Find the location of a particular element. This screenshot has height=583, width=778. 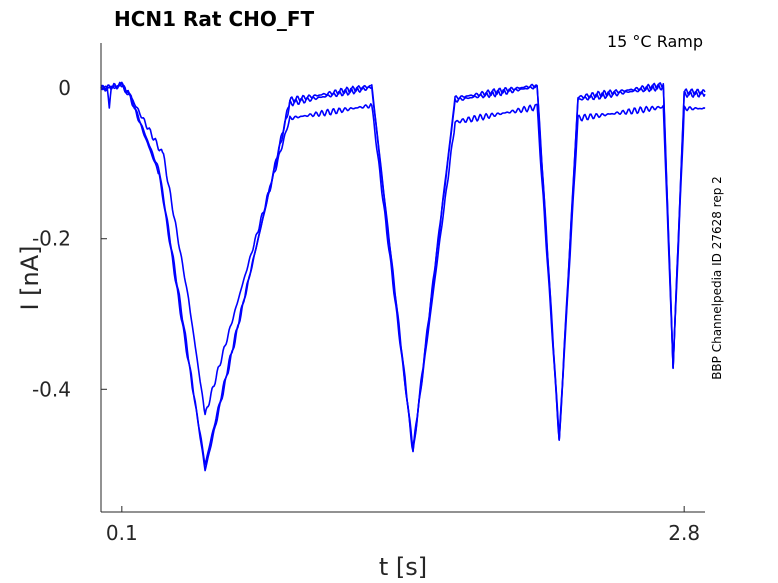

y-tick-label: 0 is located at coordinates (64, 88).